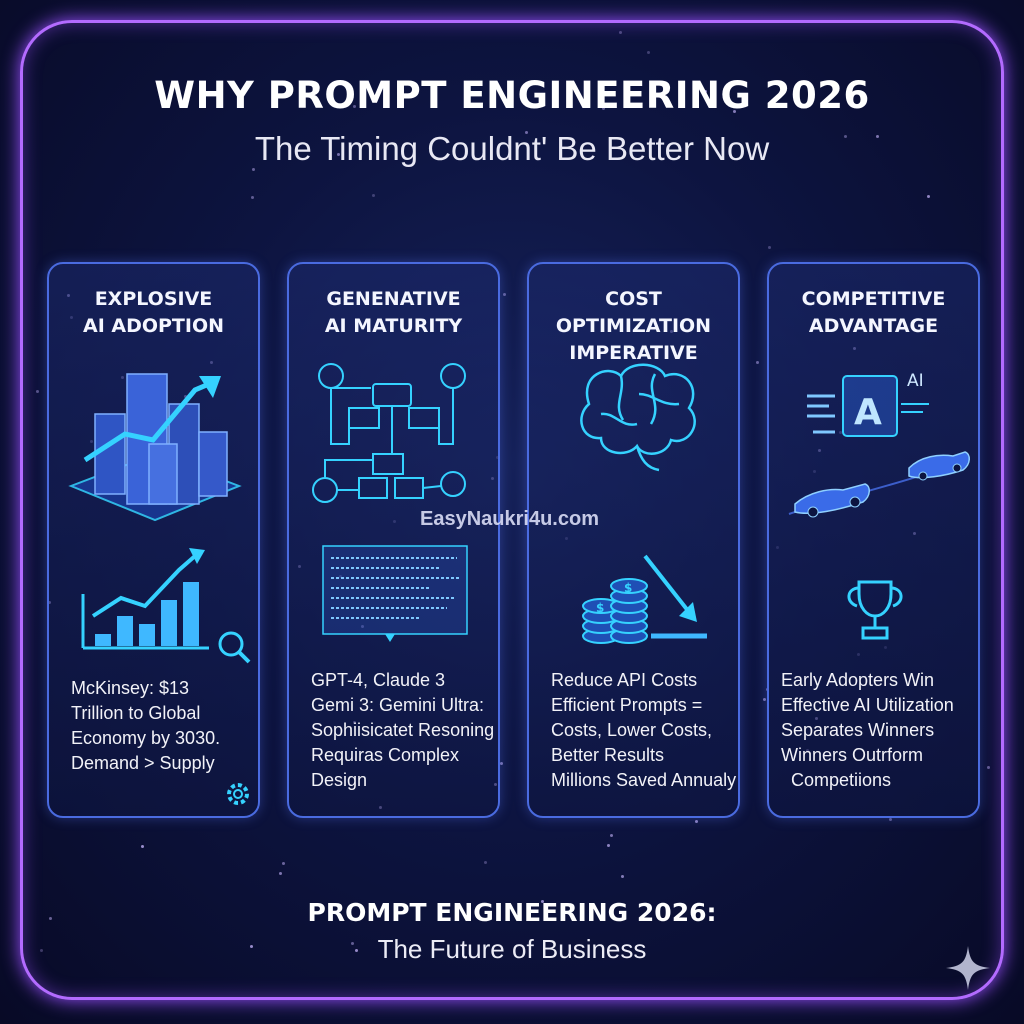  Describe the element at coordinates (873, 313) in the screenshot. I see `card-title: COMPETITIVE ADVANTAGE` at that location.